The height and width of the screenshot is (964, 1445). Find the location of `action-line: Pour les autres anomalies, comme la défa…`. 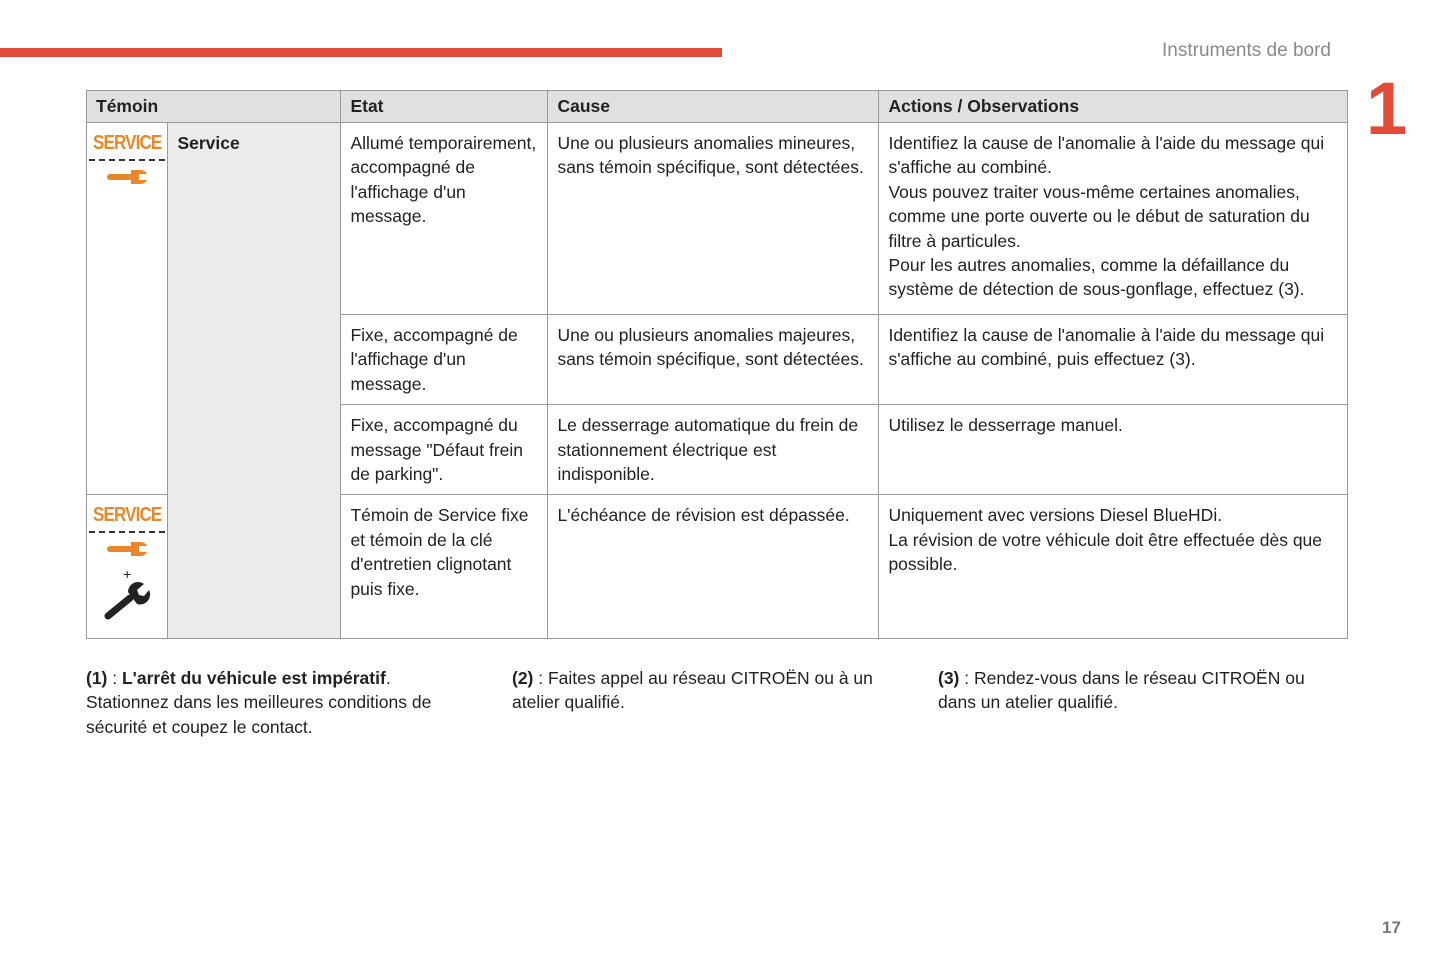

action-line: Pour les autres anomalies, comme la défa… is located at coordinates (1096, 277).